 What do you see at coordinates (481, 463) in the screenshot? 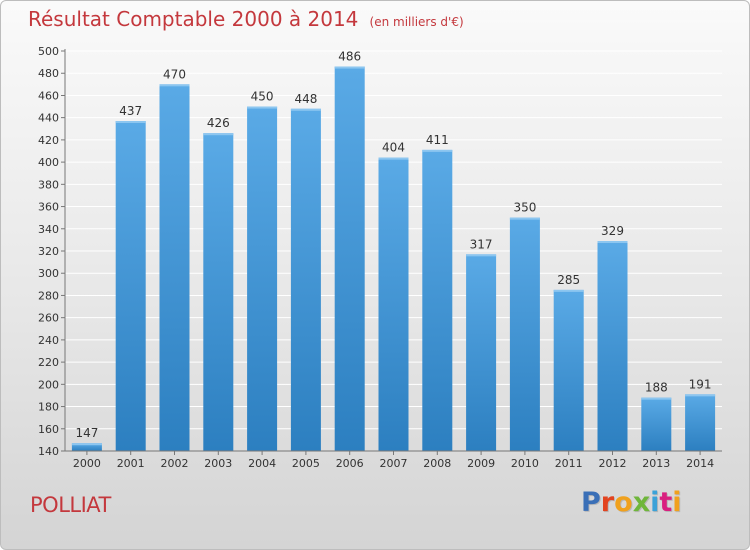
I see `x-tick-label: 2009` at bounding box center [481, 463].